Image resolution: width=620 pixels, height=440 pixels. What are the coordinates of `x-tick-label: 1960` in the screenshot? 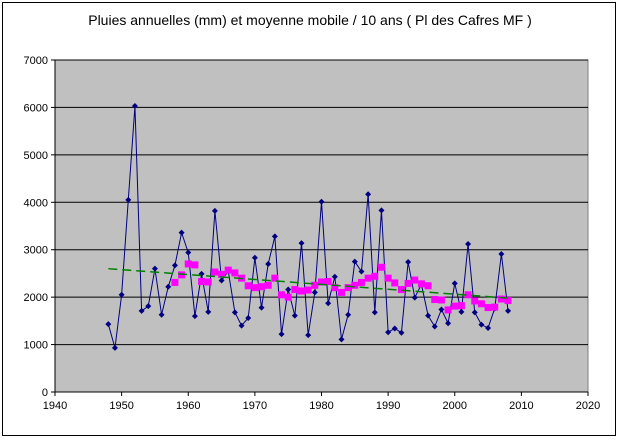 It's located at (188, 406).